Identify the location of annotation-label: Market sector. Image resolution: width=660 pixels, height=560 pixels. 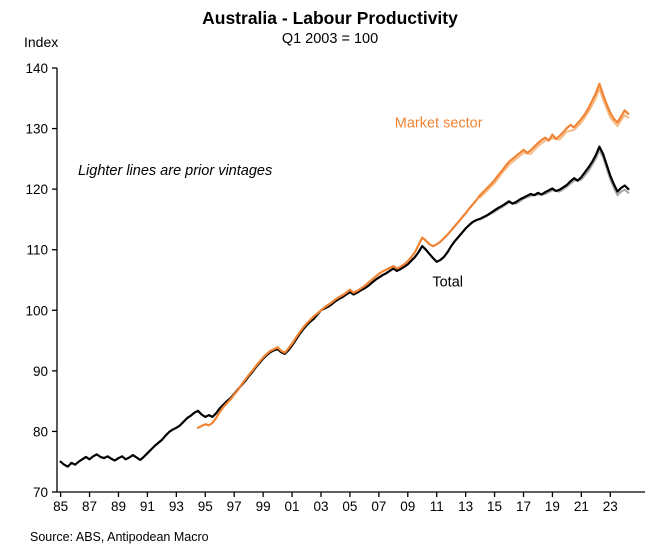
(439, 123).